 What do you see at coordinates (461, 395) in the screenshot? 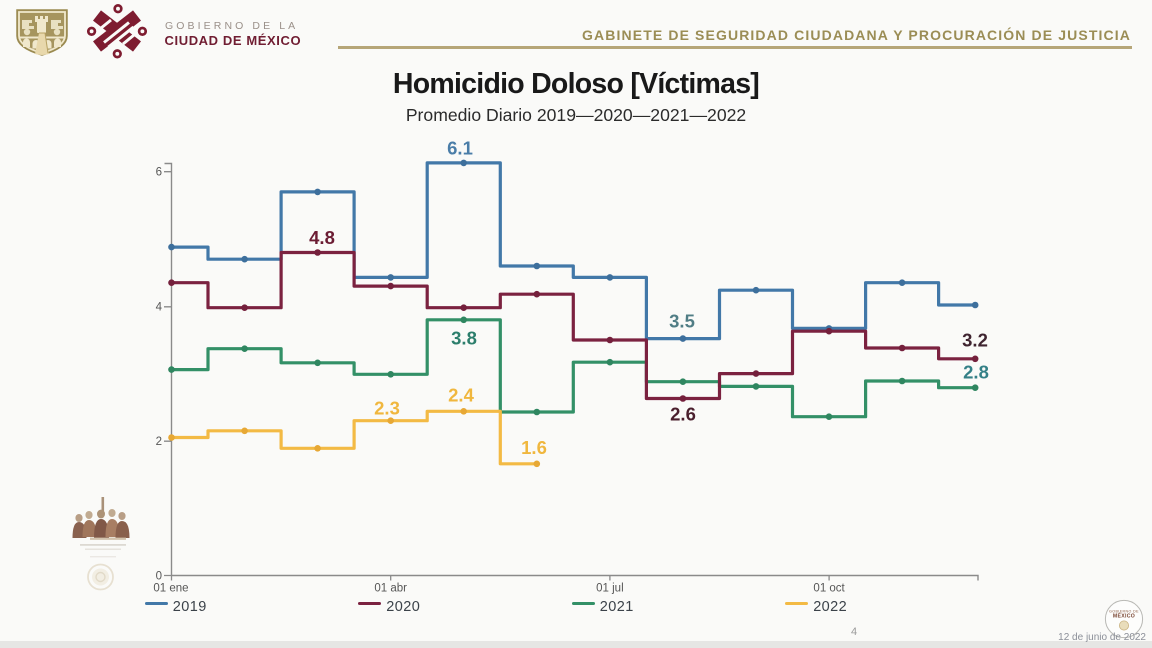
I see `svg-text: 2.4` at bounding box center [461, 395].